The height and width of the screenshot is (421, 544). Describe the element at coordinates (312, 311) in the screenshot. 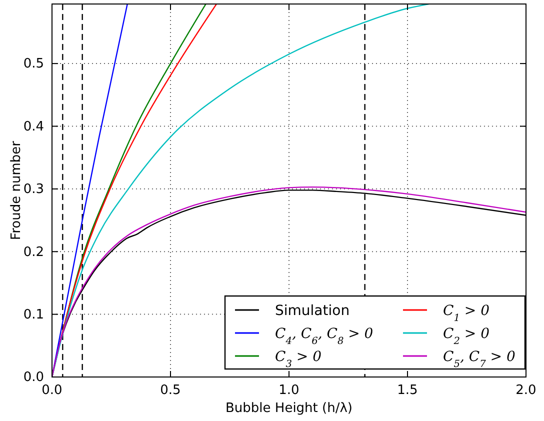

I see `legend-label: Simulation` at that location.